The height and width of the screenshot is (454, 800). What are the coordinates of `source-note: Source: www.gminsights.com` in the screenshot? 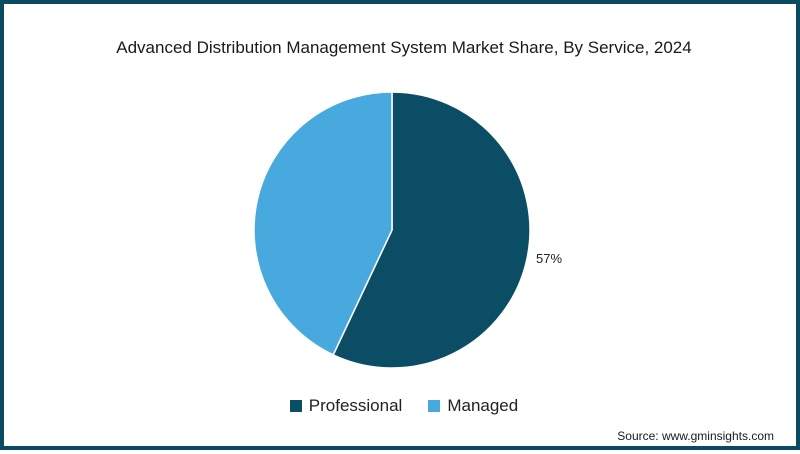 It's located at (695, 436).